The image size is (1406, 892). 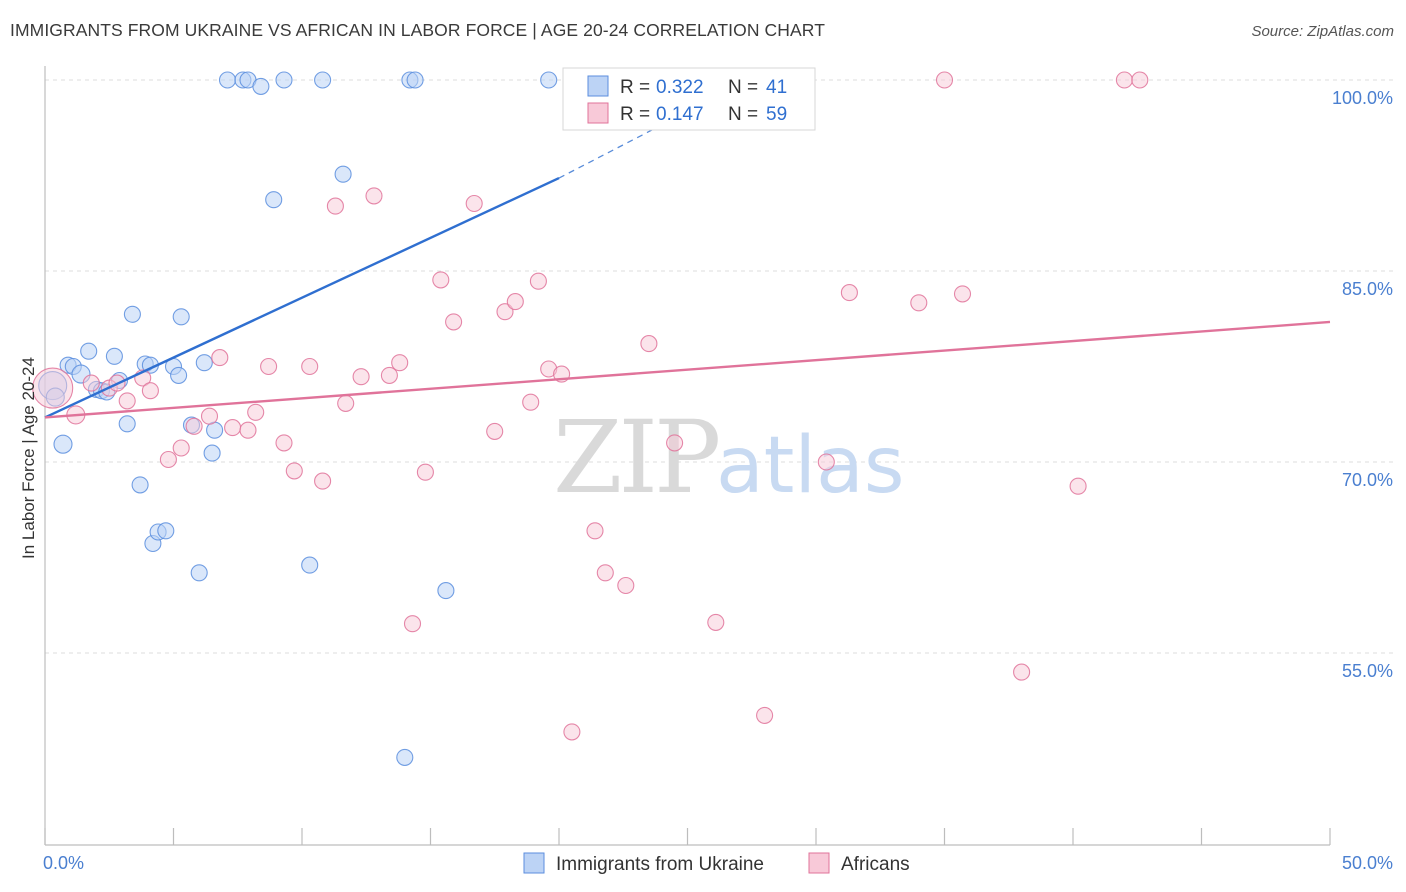 What do you see at coordinates (875, 864) in the screenshot?
I see `bottom-legend-label-africans: Africans` at bounding box center [875, 864].